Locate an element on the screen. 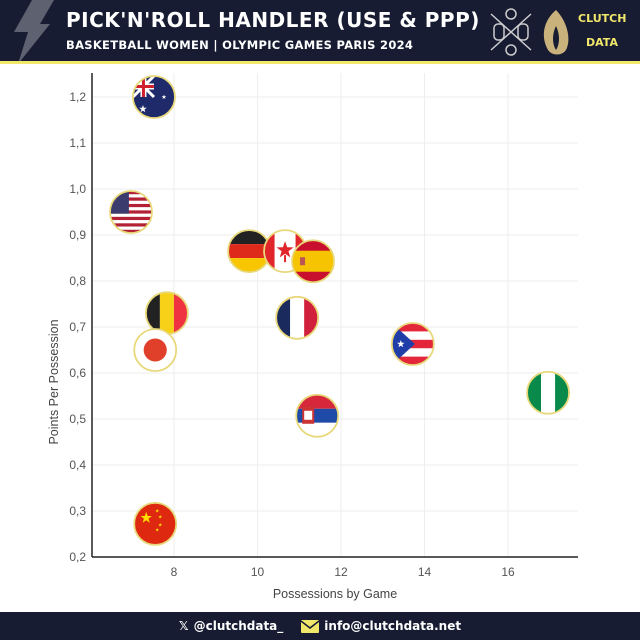 This screenshot has height=640, width=640. x-axis-label: Possessions by Game is located at coordinates (335, 594).